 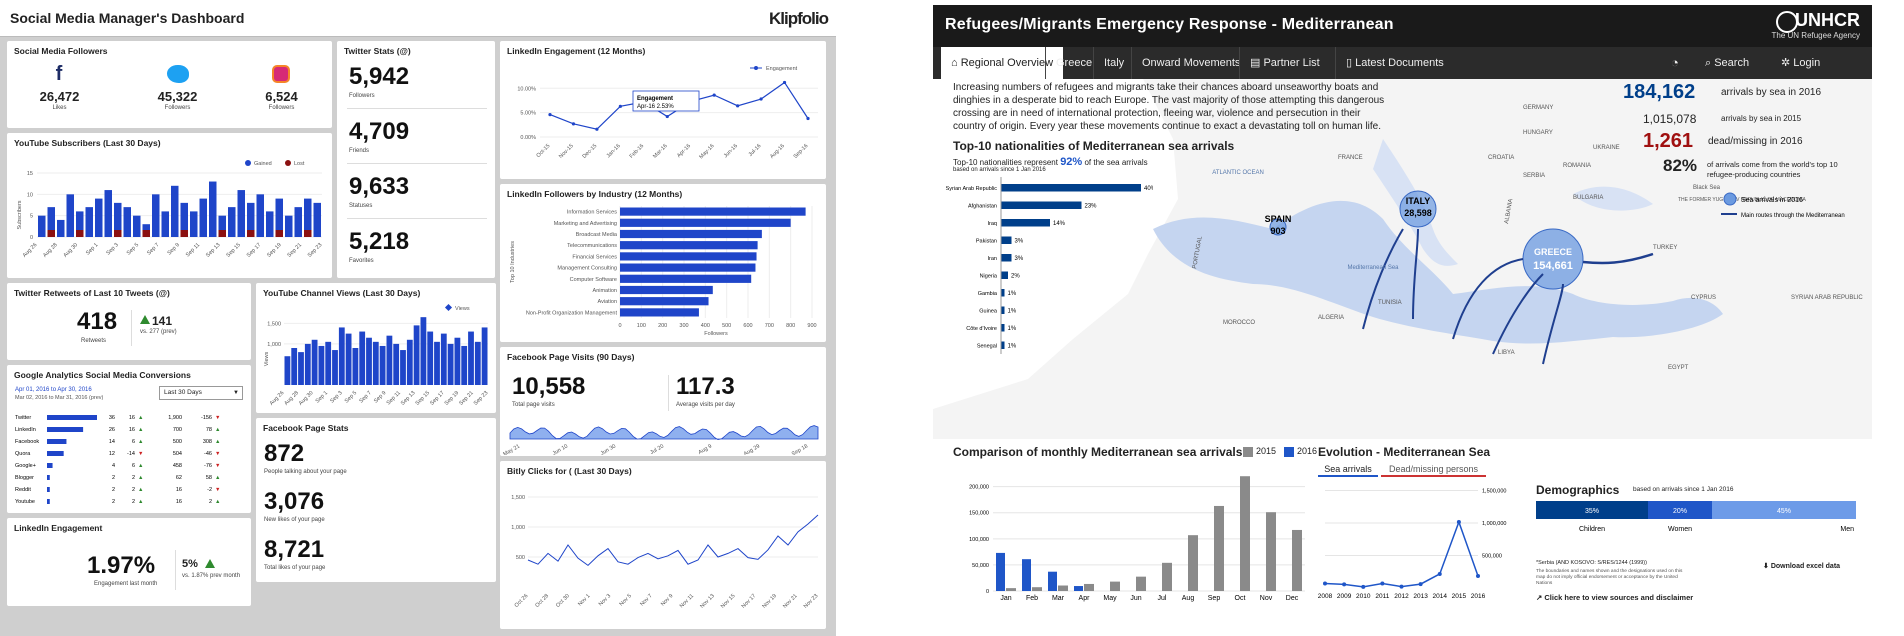 I want to click on country-label: ROMANIA, so click(x=1577, y=166).